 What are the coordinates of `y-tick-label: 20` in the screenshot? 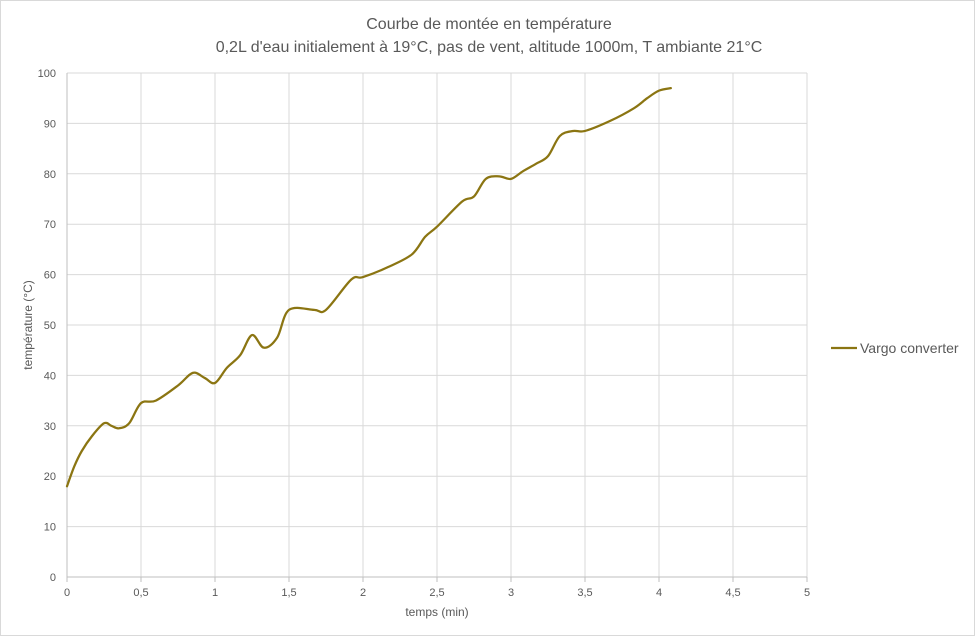 It's located at (50, 477).